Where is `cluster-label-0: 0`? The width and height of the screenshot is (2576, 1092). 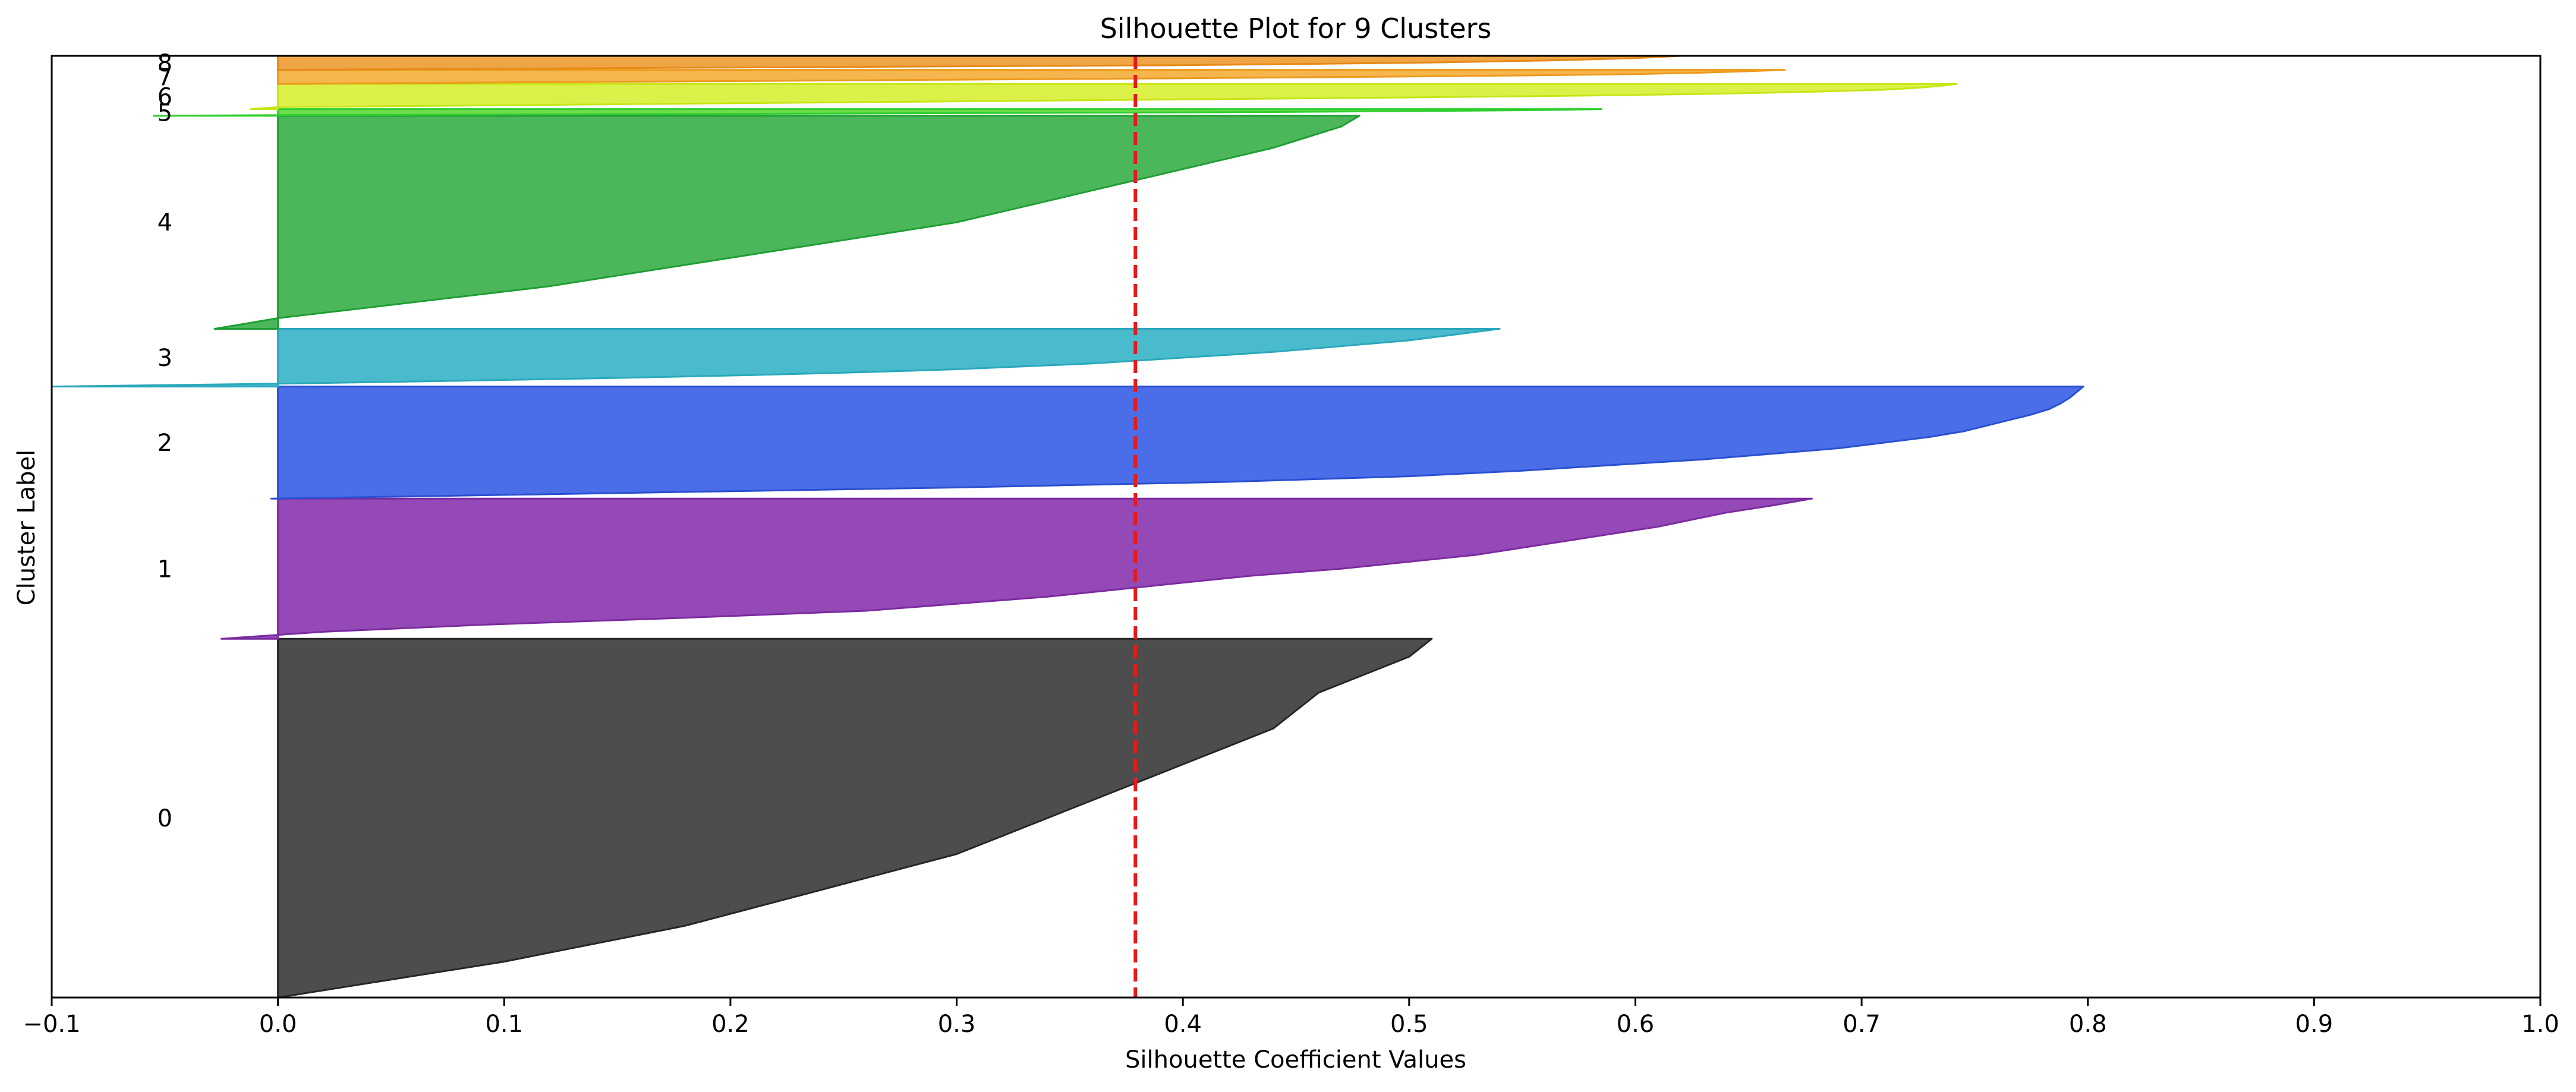
cluster-label-0: 0 is located at coordinates (165, 818).